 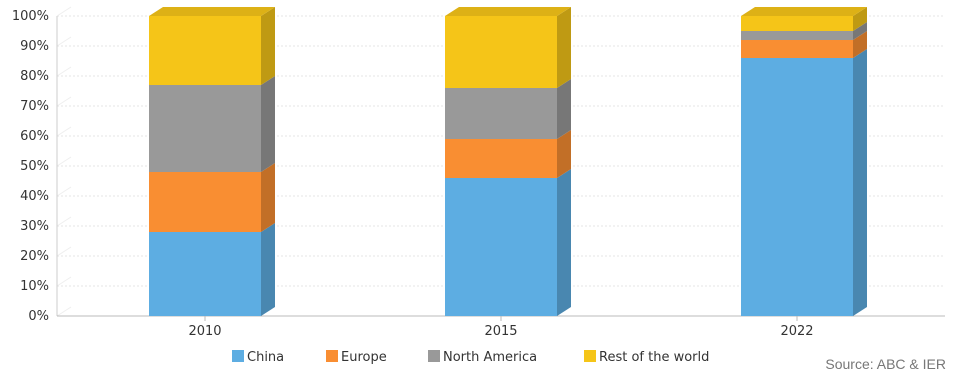 What do you see at coordinates (205, 128) in the screenshot?
I see `bar-north-america-2010` at bounding box center [205, 128].